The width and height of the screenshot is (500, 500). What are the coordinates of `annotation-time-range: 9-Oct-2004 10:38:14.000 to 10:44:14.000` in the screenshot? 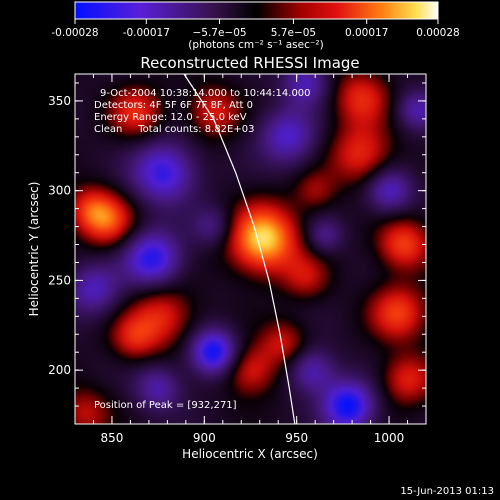 It's located at (205, 93).